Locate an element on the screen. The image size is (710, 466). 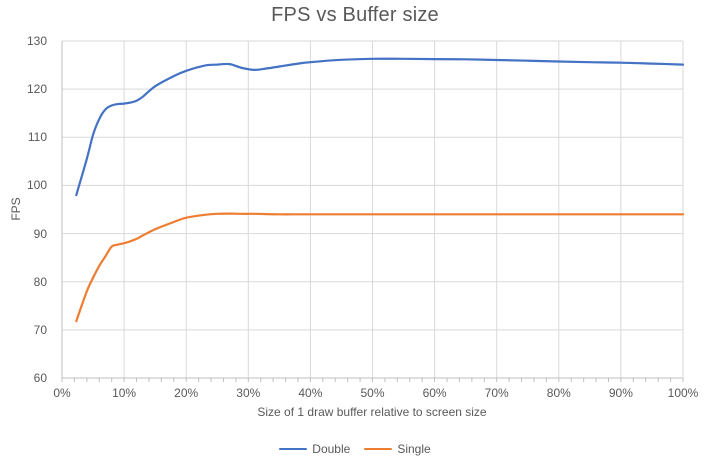
x-tick-label: 70% is located at coordinates (496, 393).